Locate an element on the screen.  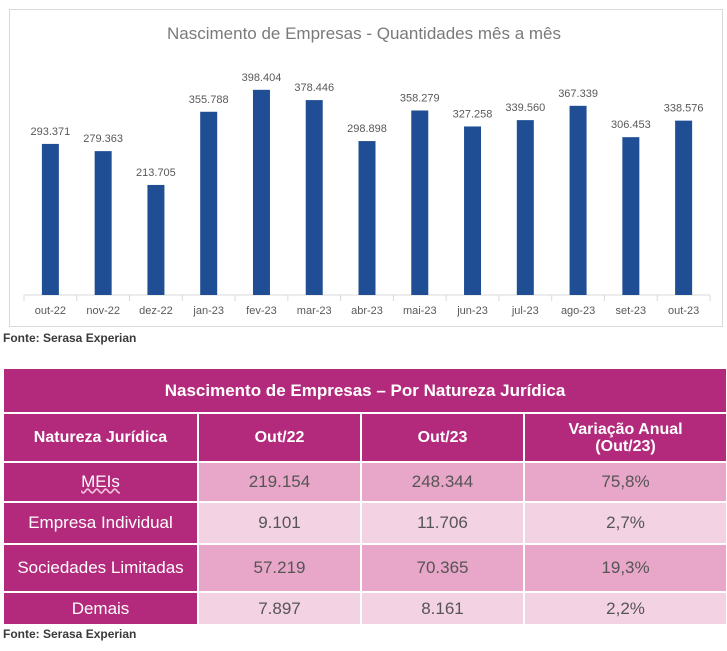
x-tick-label: dez-22 is located at coordinates (156, 311).